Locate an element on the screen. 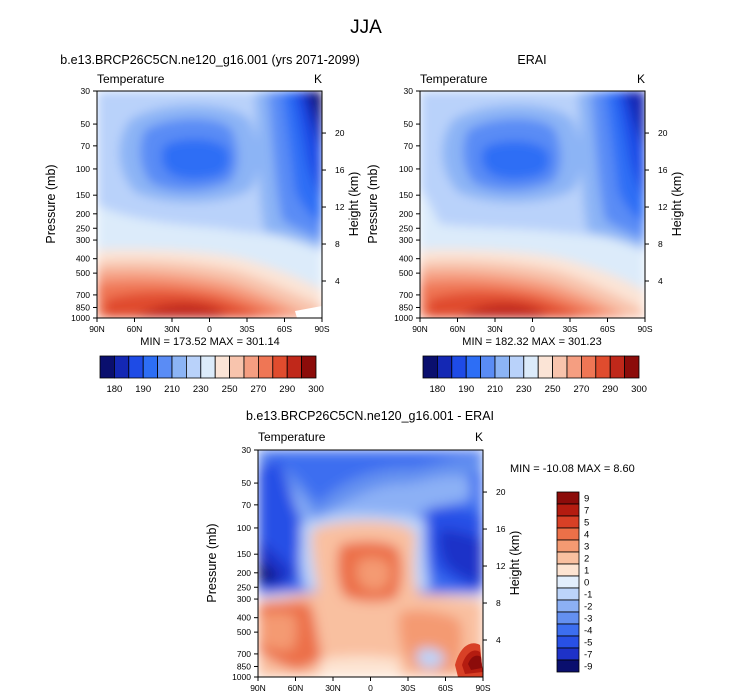 The width and height of the screenshot is (733, 699). colorbar-label: 2 is located at coordinates (586, 559).